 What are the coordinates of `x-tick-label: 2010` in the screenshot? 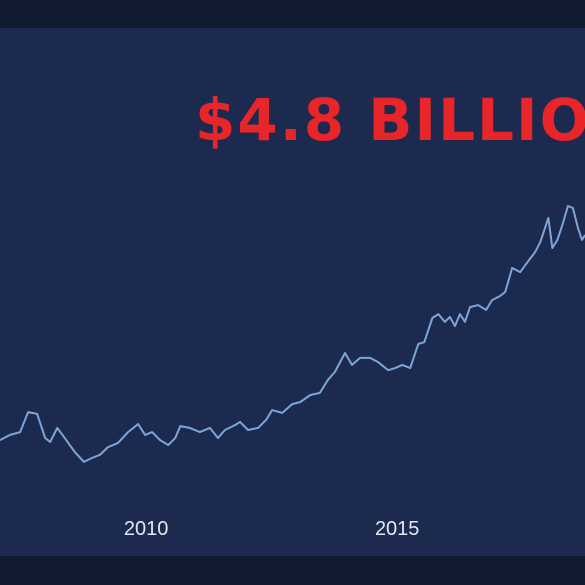 It's located at (146, 529).